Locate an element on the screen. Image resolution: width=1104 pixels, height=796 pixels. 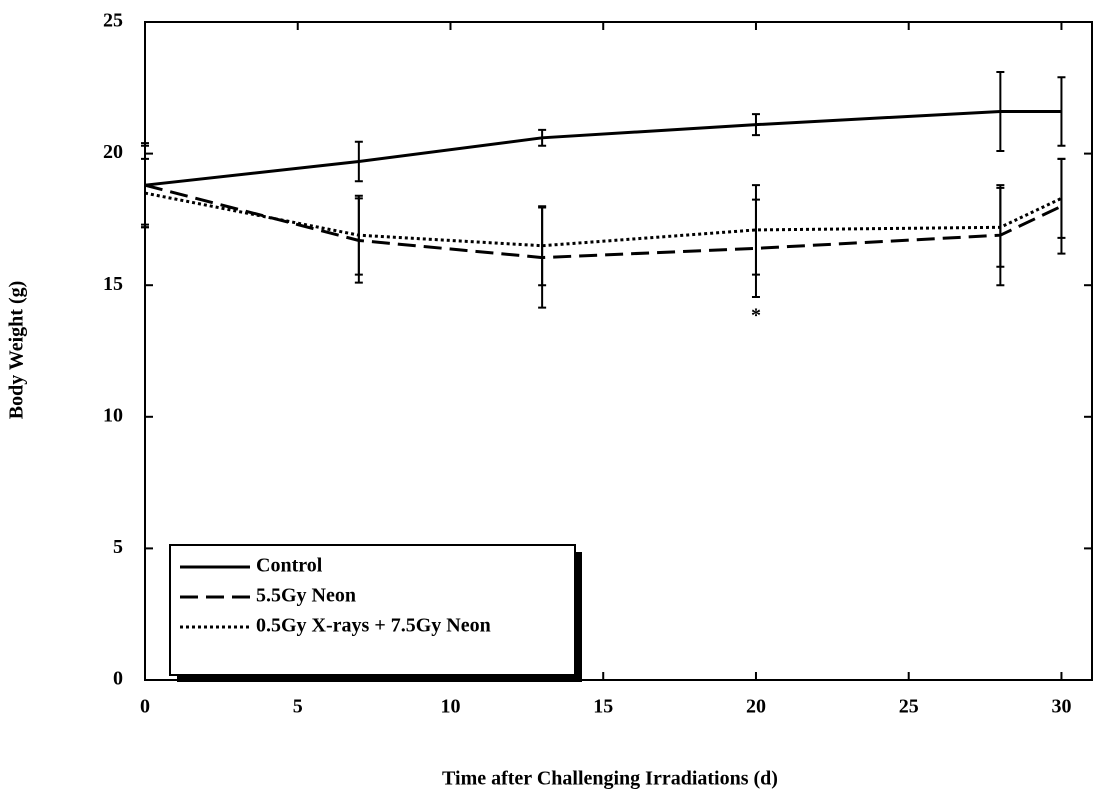
x-tick-label: 15 is located at coordinates (603, 707).